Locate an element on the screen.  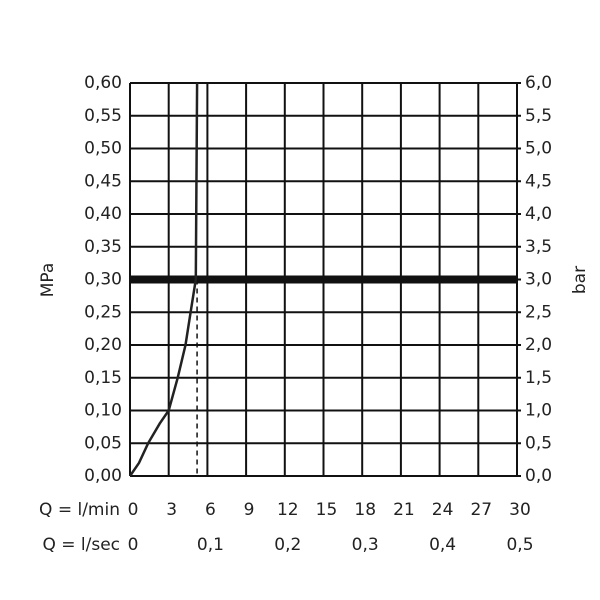
x-tick-label: 24 is located at coordinates (443, 510).